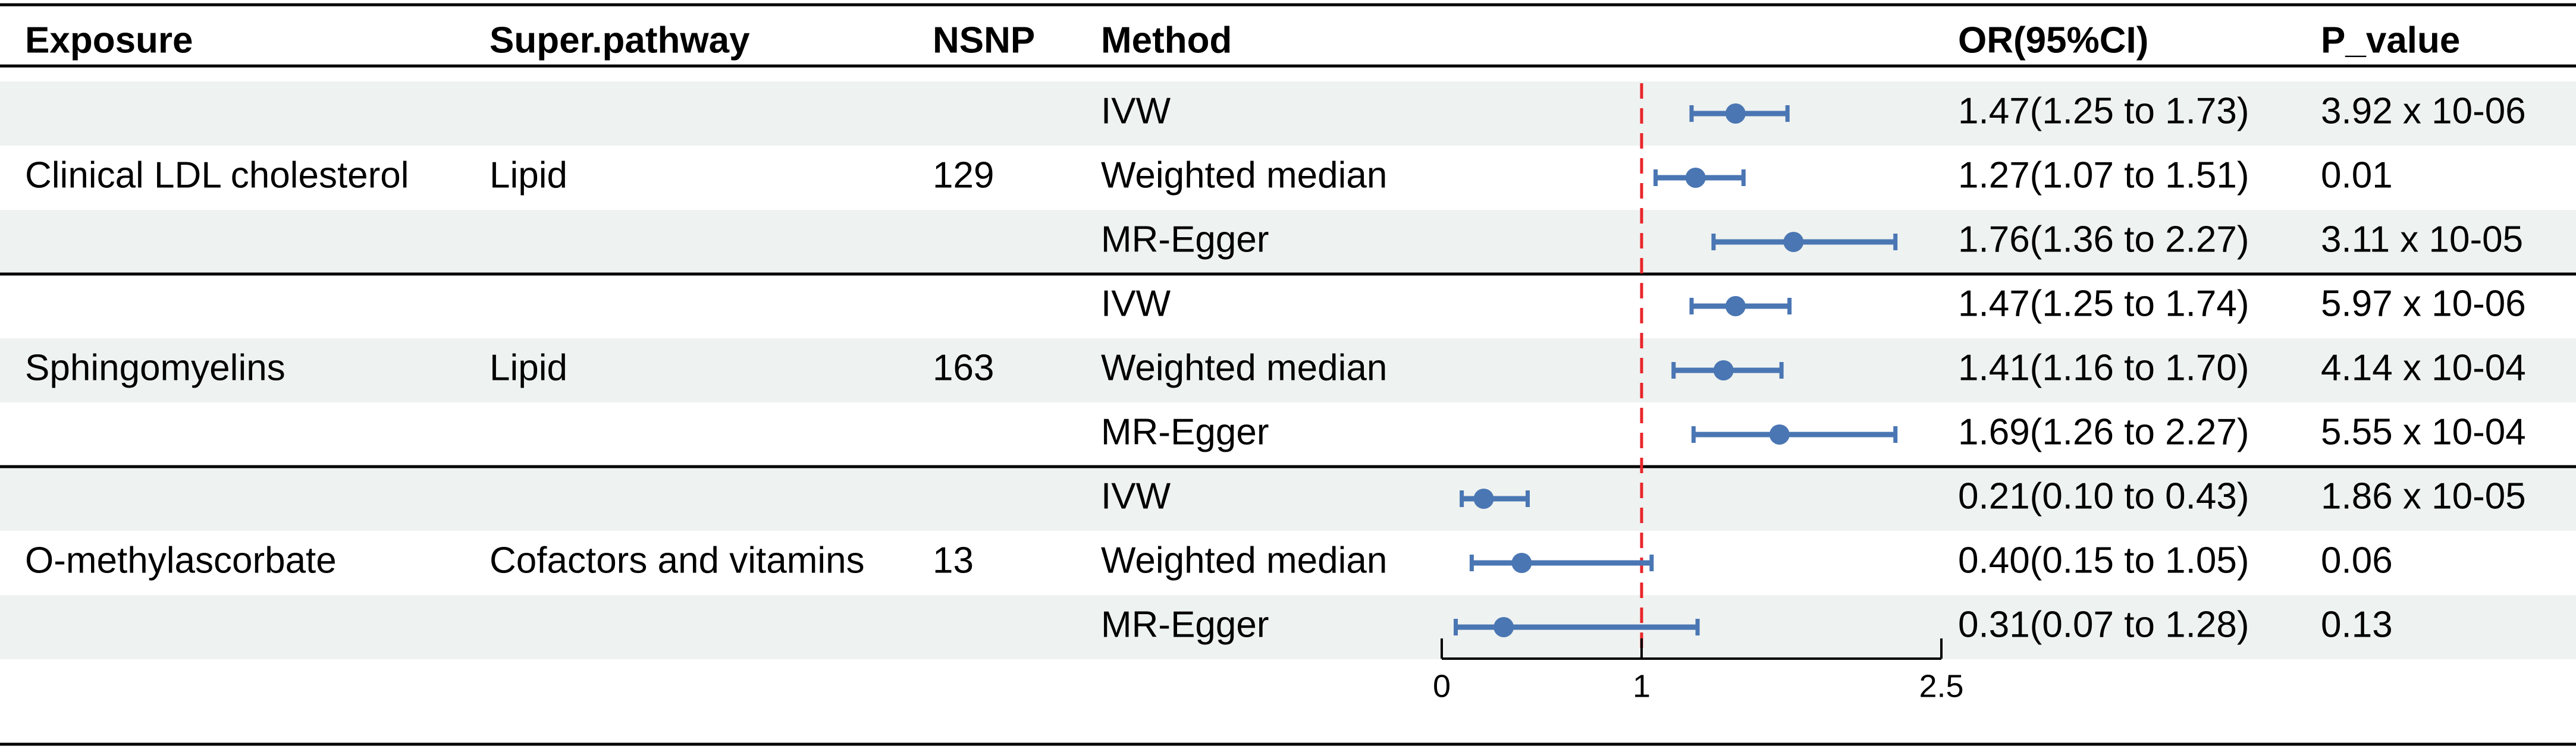  I want to click on exposure-label: Sphingomyelins, so click(155, 367).